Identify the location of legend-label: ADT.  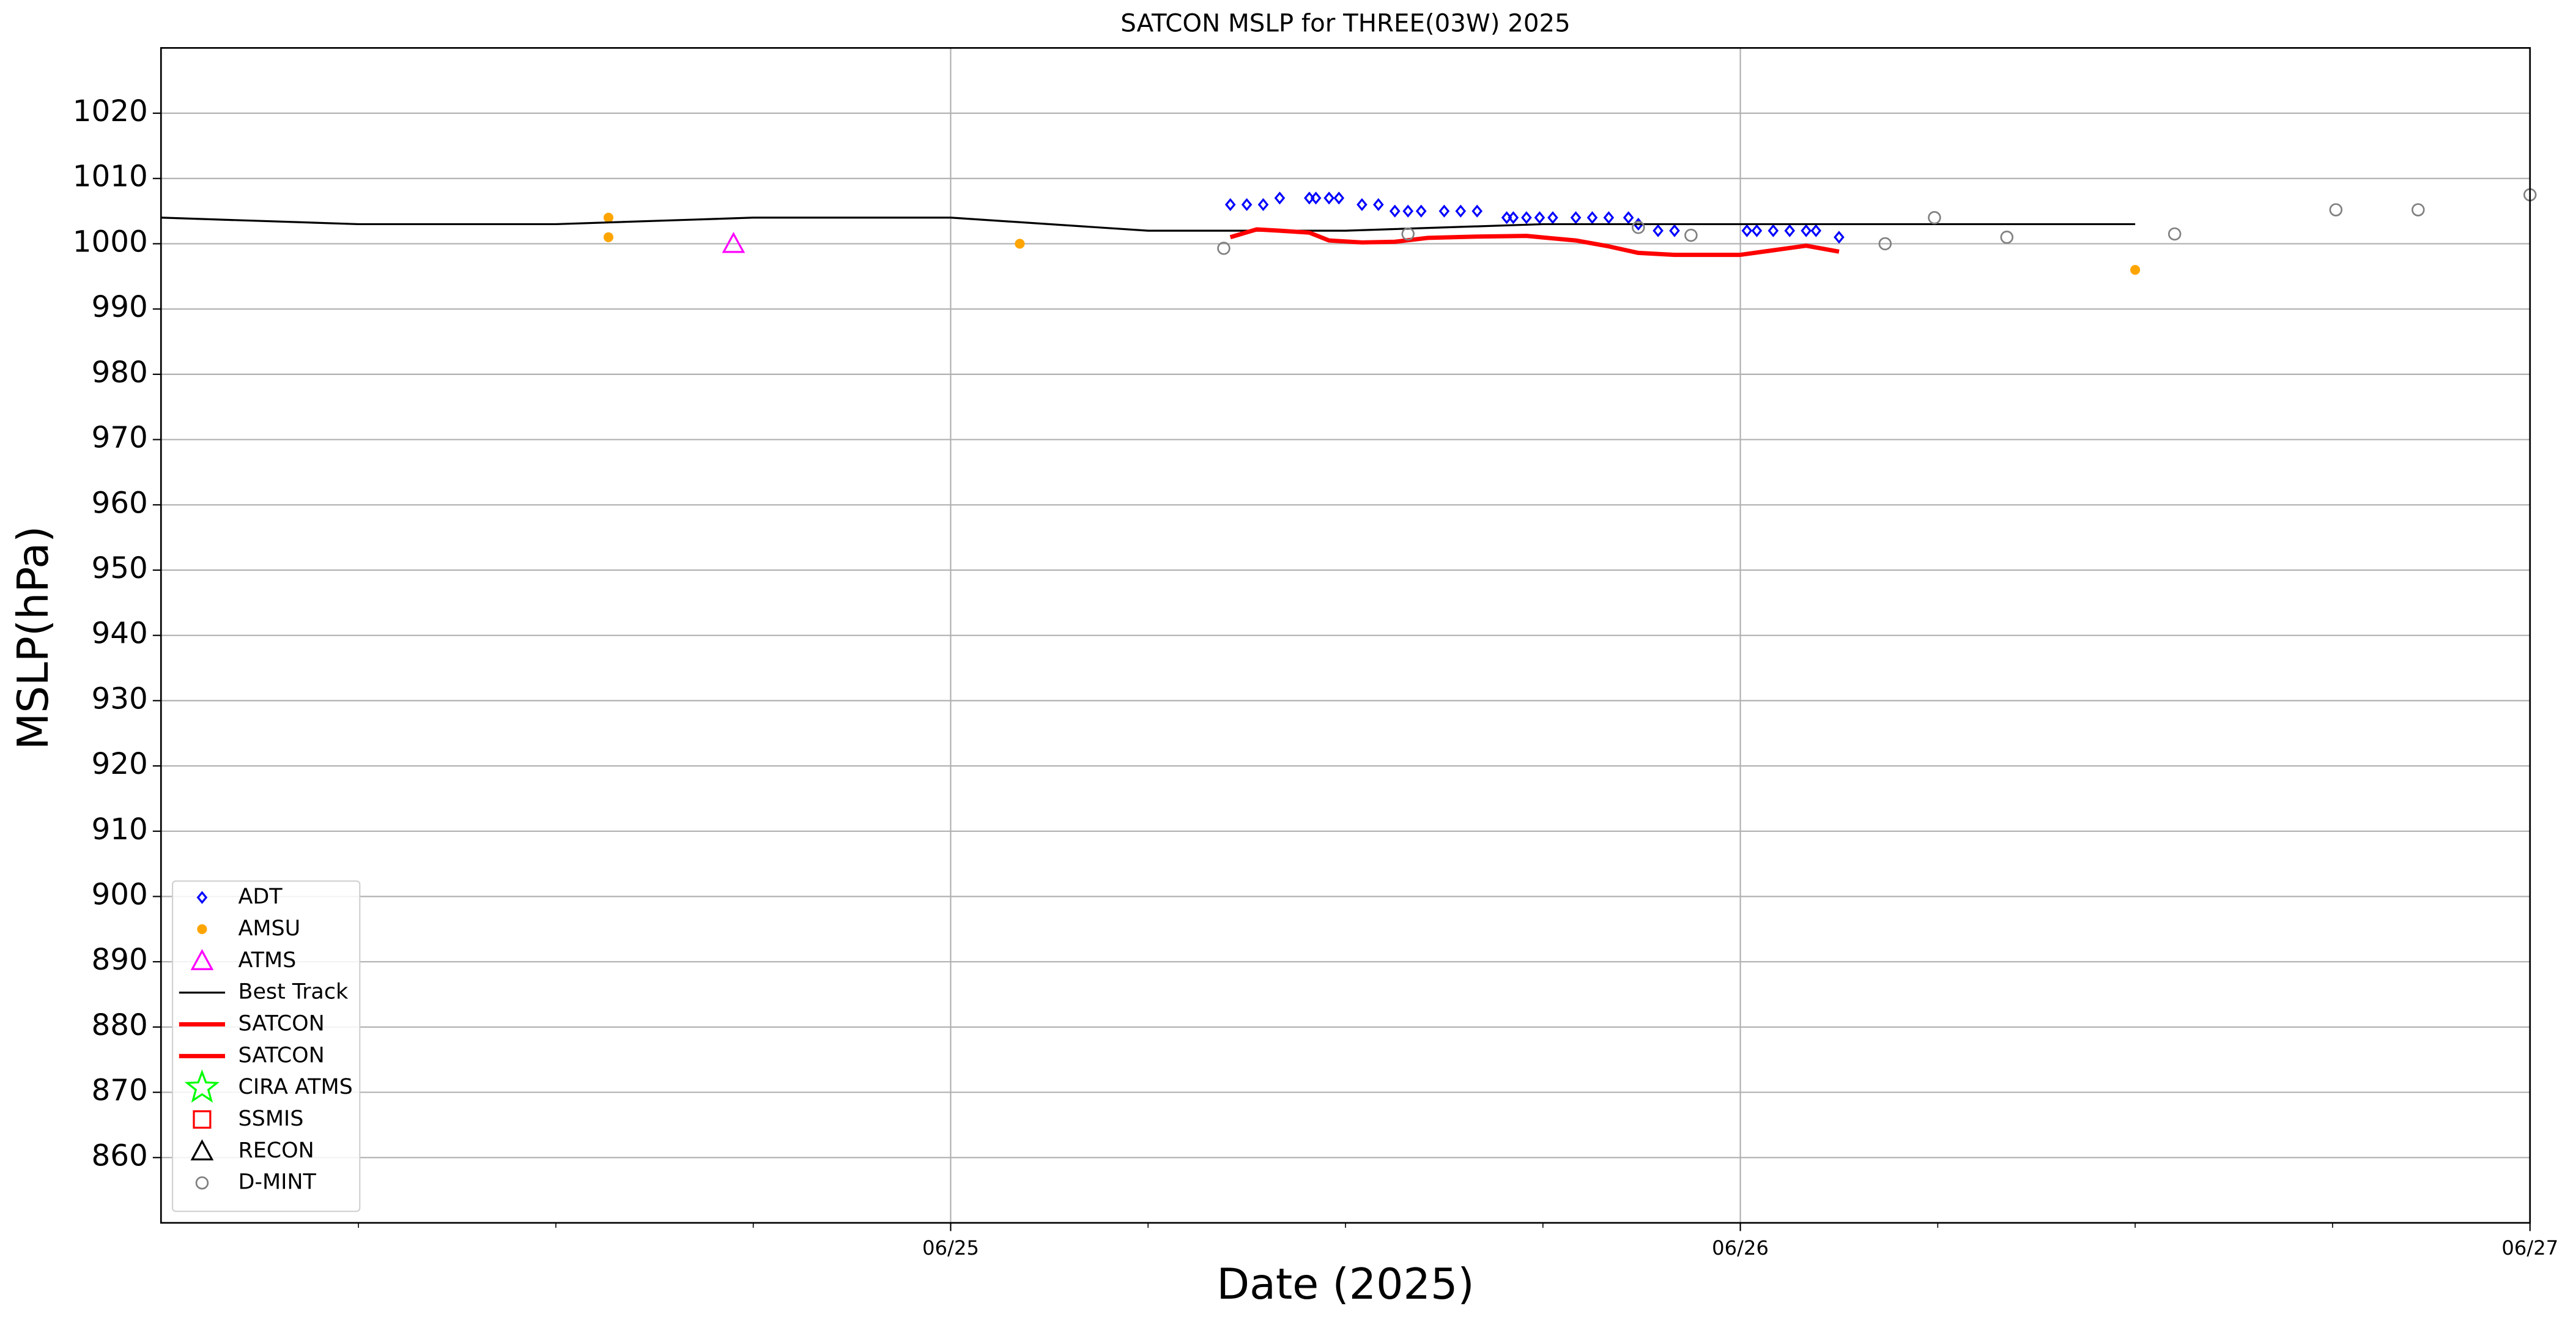
(261, 897).